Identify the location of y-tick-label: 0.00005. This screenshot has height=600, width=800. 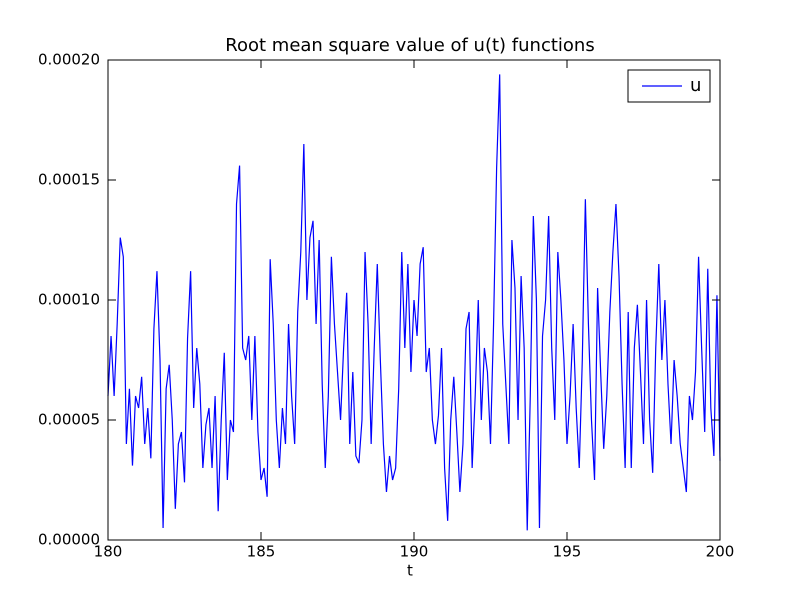
(69, 420).